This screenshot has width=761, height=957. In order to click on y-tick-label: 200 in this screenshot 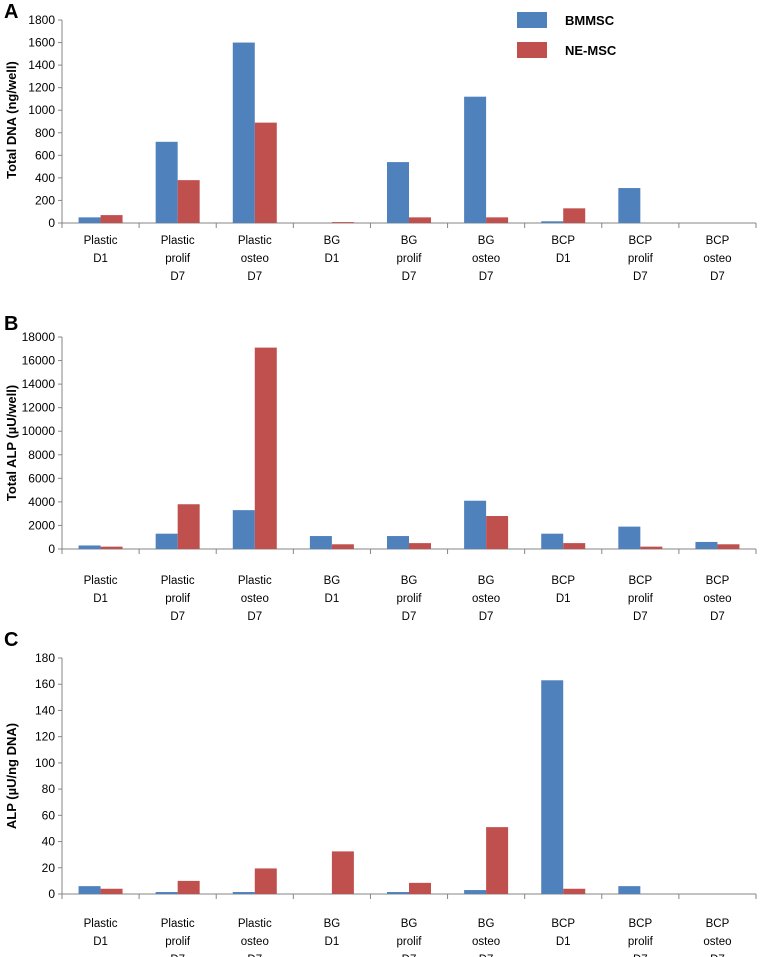, I will do `click(45, 200)`.